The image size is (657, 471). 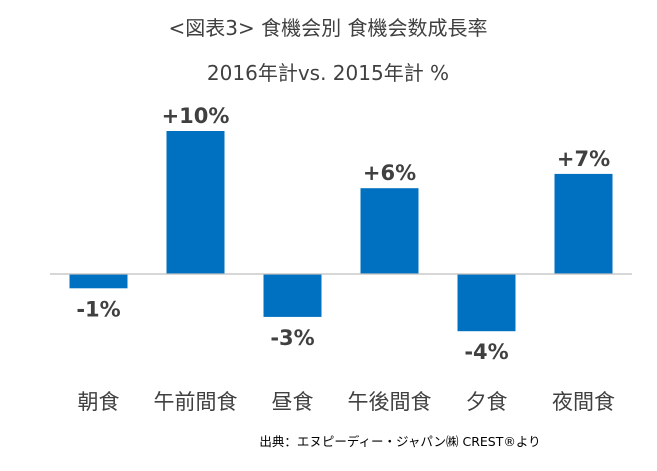 I want to click on value-label-2: -3%, so click(x=292, y=338).